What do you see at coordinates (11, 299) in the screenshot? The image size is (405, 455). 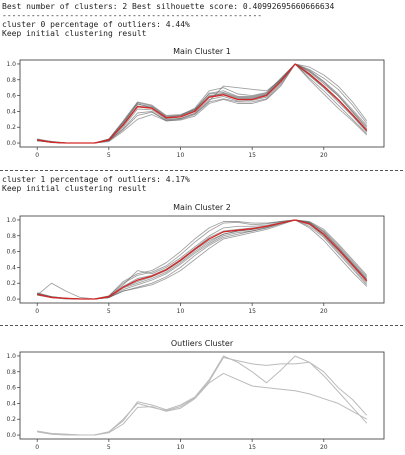 I see `main-cluster-2-ytick-label: 0.0` at bounding box center [11, 299].